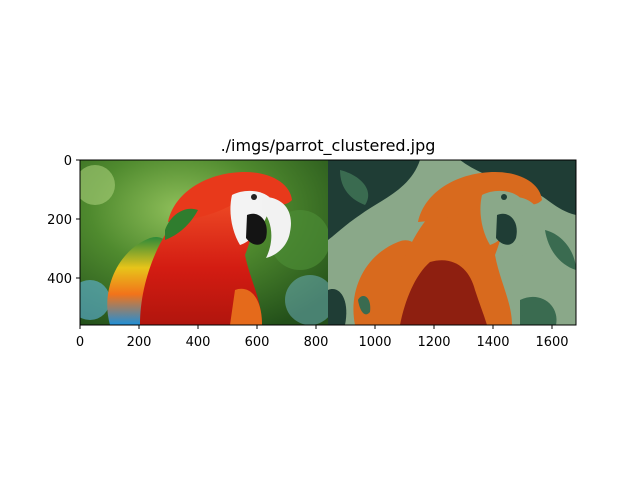  Describe the element at coordinates (204, 242) in the screenshot. I see `original-parrot-photo` at that location.